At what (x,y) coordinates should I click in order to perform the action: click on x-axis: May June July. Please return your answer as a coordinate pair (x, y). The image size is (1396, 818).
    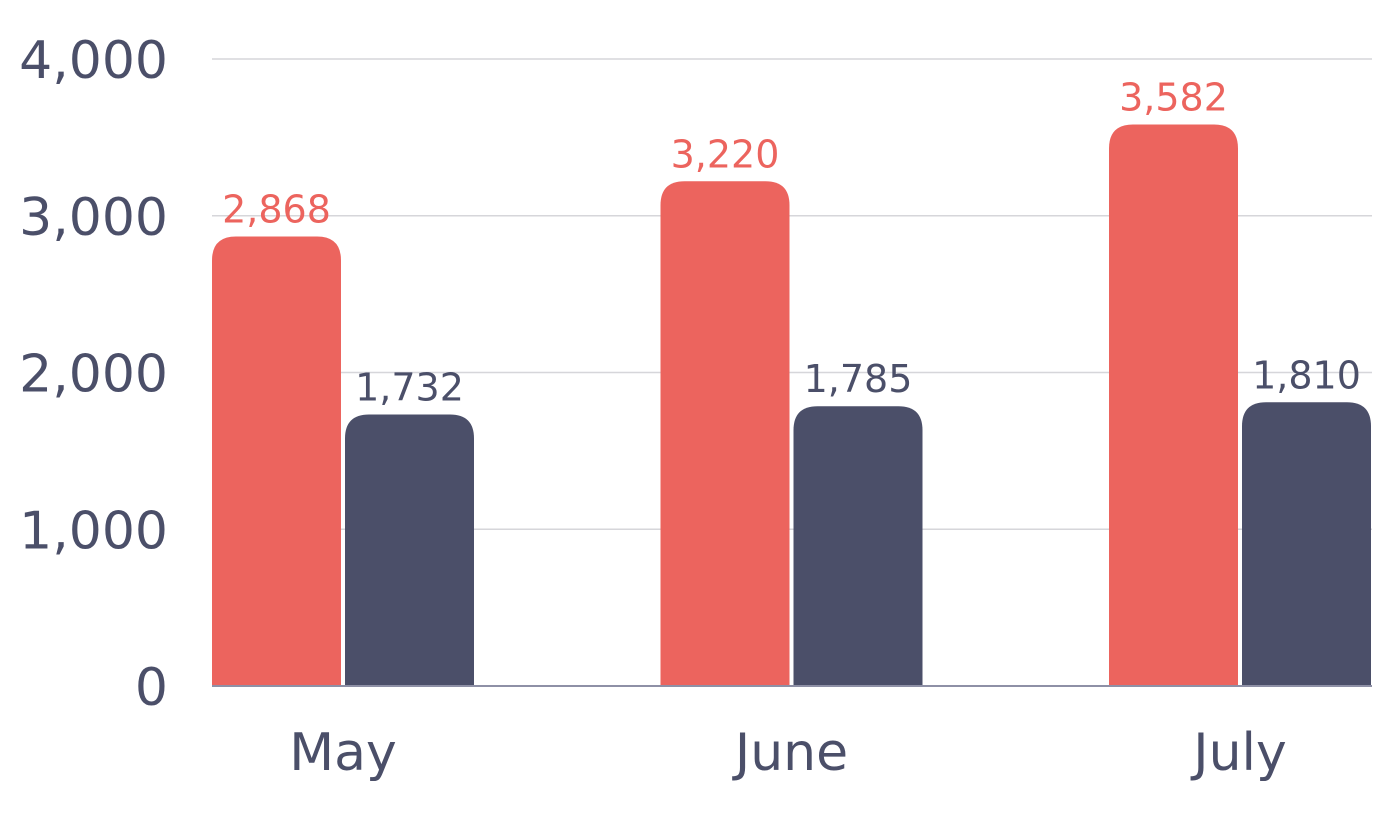
    Looking at the image, I should click on (792, 734).